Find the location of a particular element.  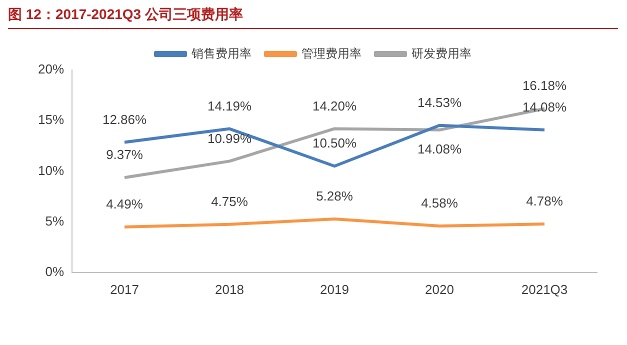

data-label: 16.18% is located at coordinates (544, 86).